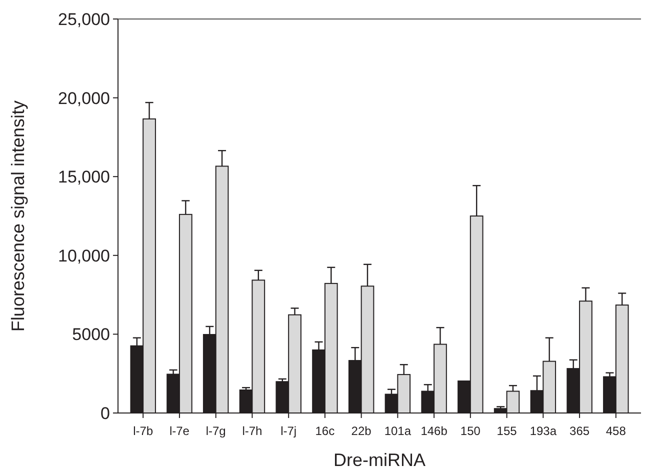  What do you see at coordinates (84, 177) in the screenshot?
I see `y-tick-label: 15,000` at bounding box center [84, 177].